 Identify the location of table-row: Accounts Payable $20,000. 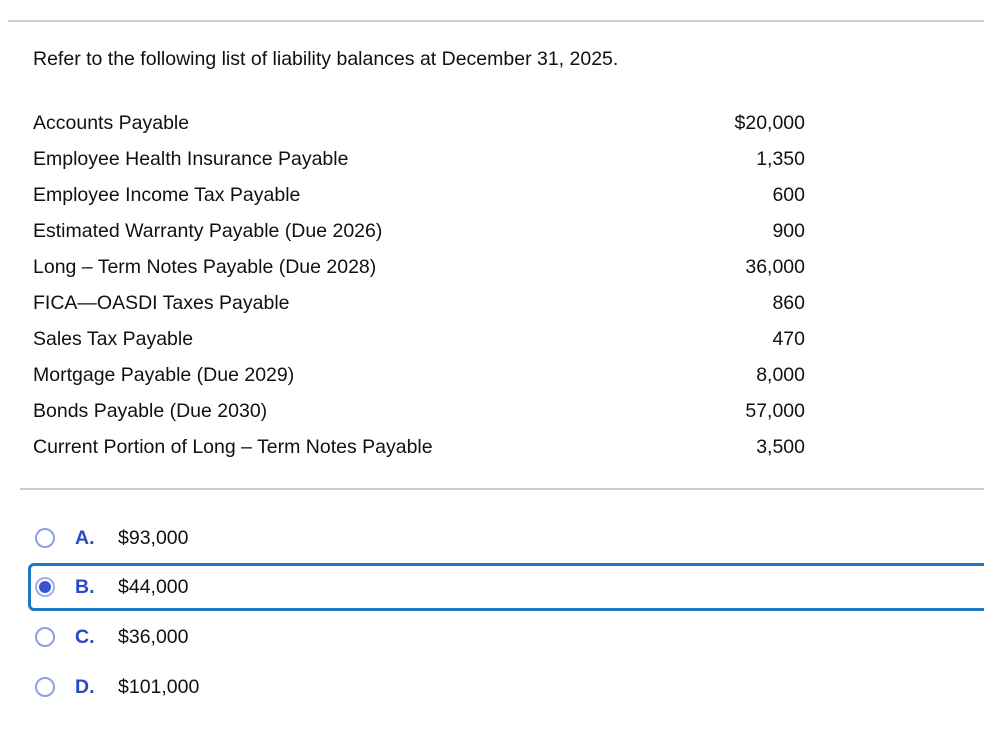
(419, 123).